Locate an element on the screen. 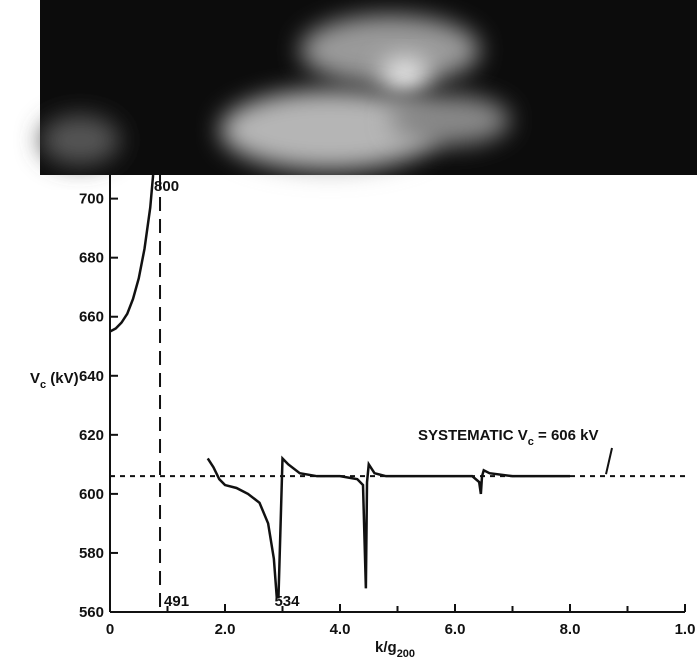 This screenshot has height=670, width=697. annotation: 534 is located at coordinates (287, 601).